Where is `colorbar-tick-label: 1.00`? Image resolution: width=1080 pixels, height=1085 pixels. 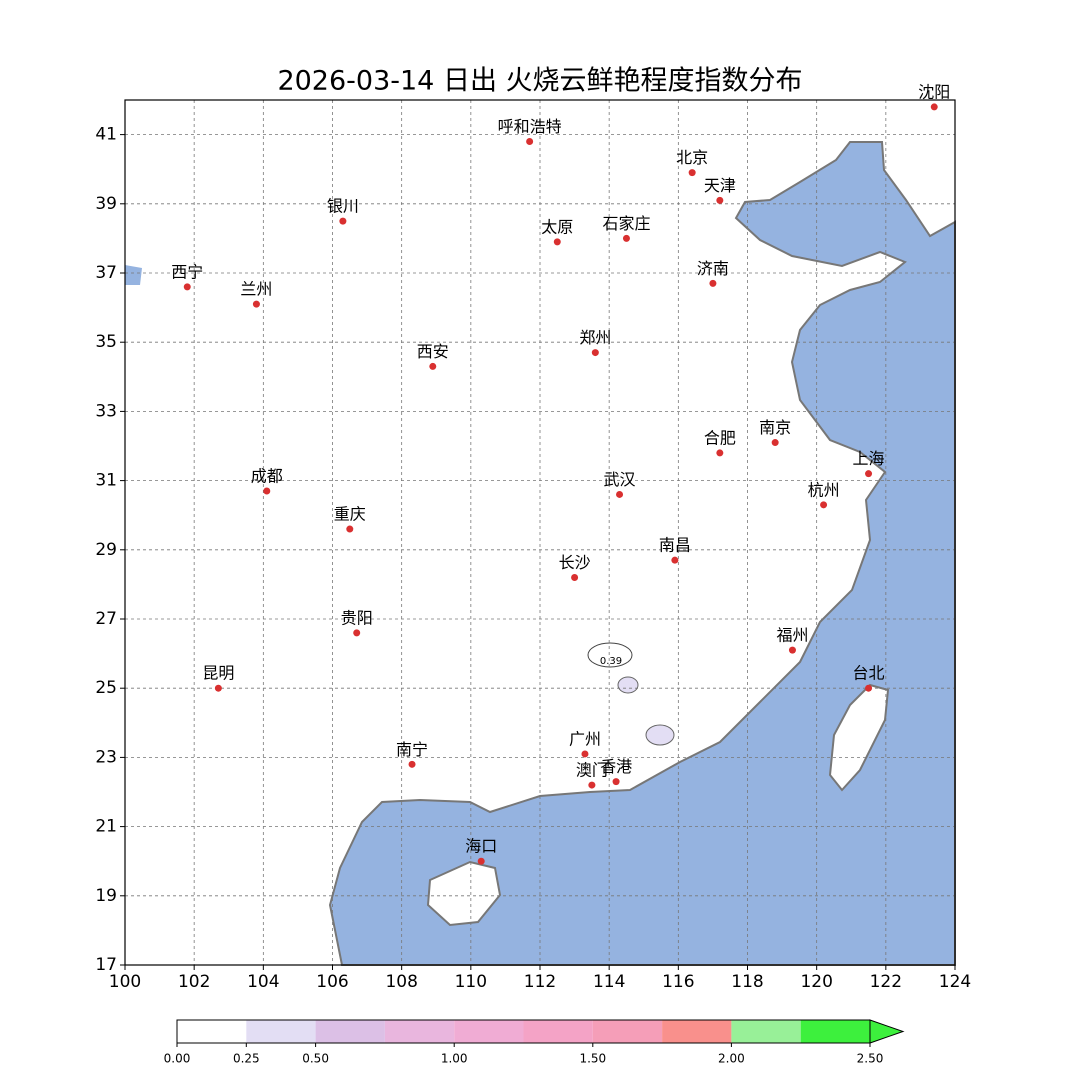
colorbar-tick-label: 1.00 is located at coordinates (454, 1059).